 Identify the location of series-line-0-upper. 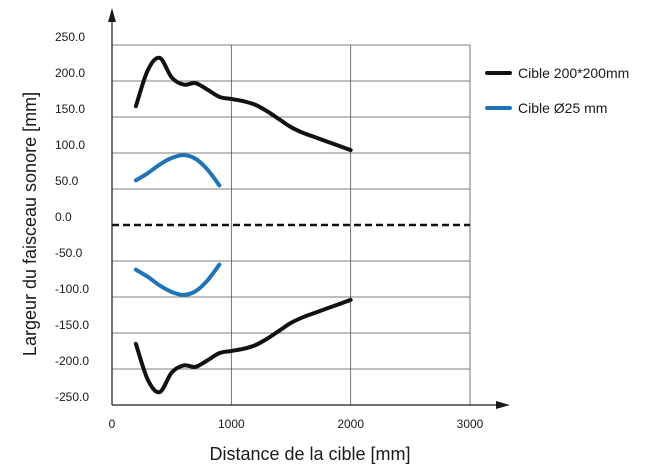
(243, 104).